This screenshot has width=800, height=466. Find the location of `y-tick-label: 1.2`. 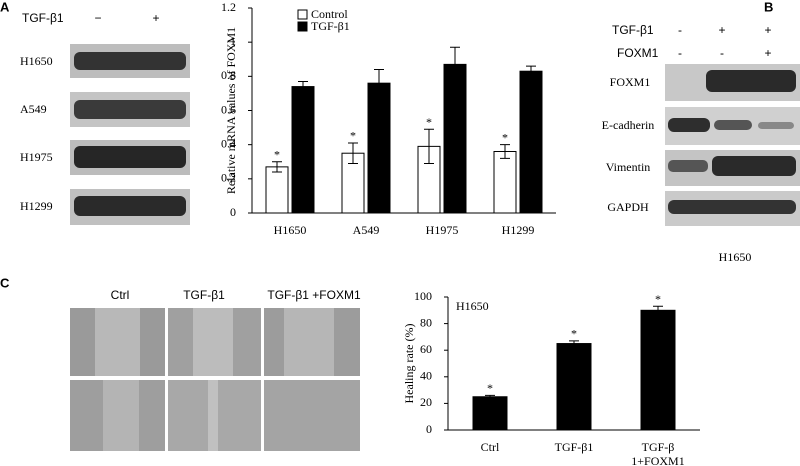

y-tick-label: 1.2 is located at coordinates (228, 7).